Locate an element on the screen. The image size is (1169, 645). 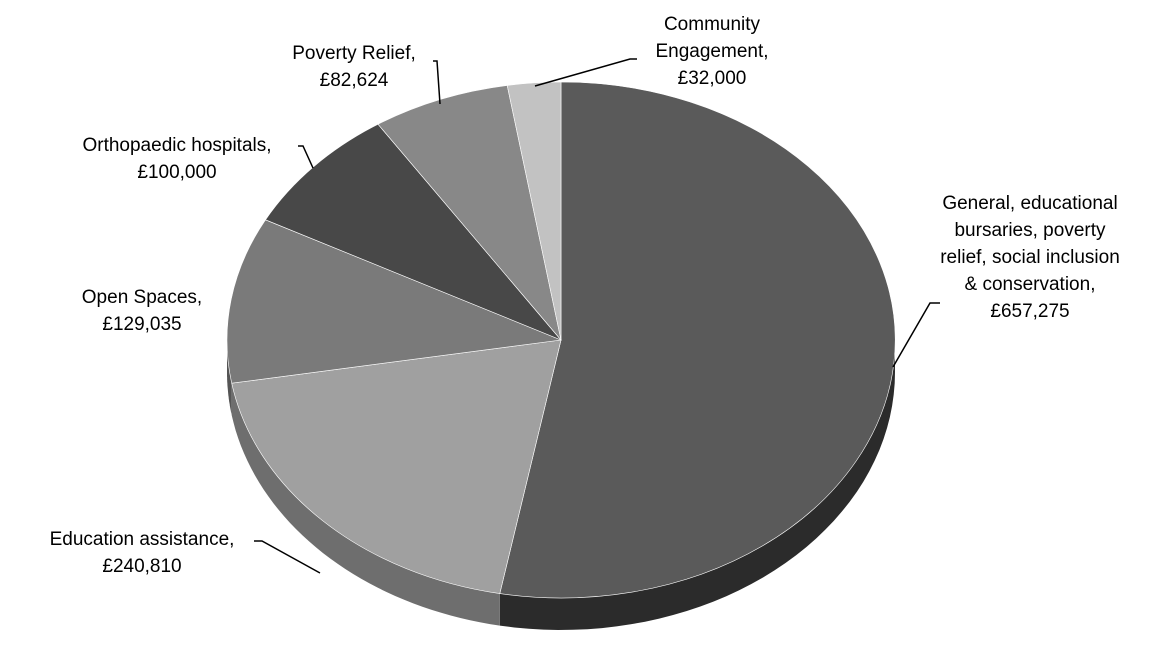
data-label-line: relief, social inclusion is located at coordinates (1030, 257).